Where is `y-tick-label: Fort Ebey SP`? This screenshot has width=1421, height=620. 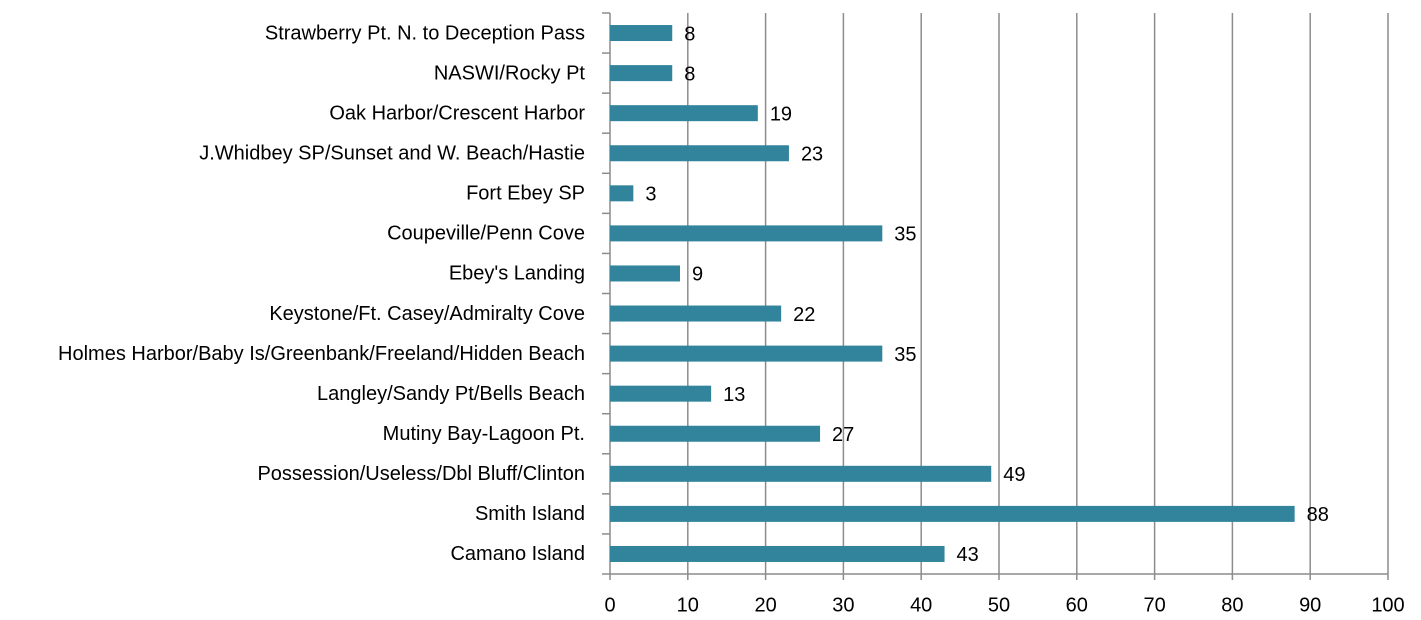
y-tick-label: Fort Ebey SP is located at coordinates (525, 194).